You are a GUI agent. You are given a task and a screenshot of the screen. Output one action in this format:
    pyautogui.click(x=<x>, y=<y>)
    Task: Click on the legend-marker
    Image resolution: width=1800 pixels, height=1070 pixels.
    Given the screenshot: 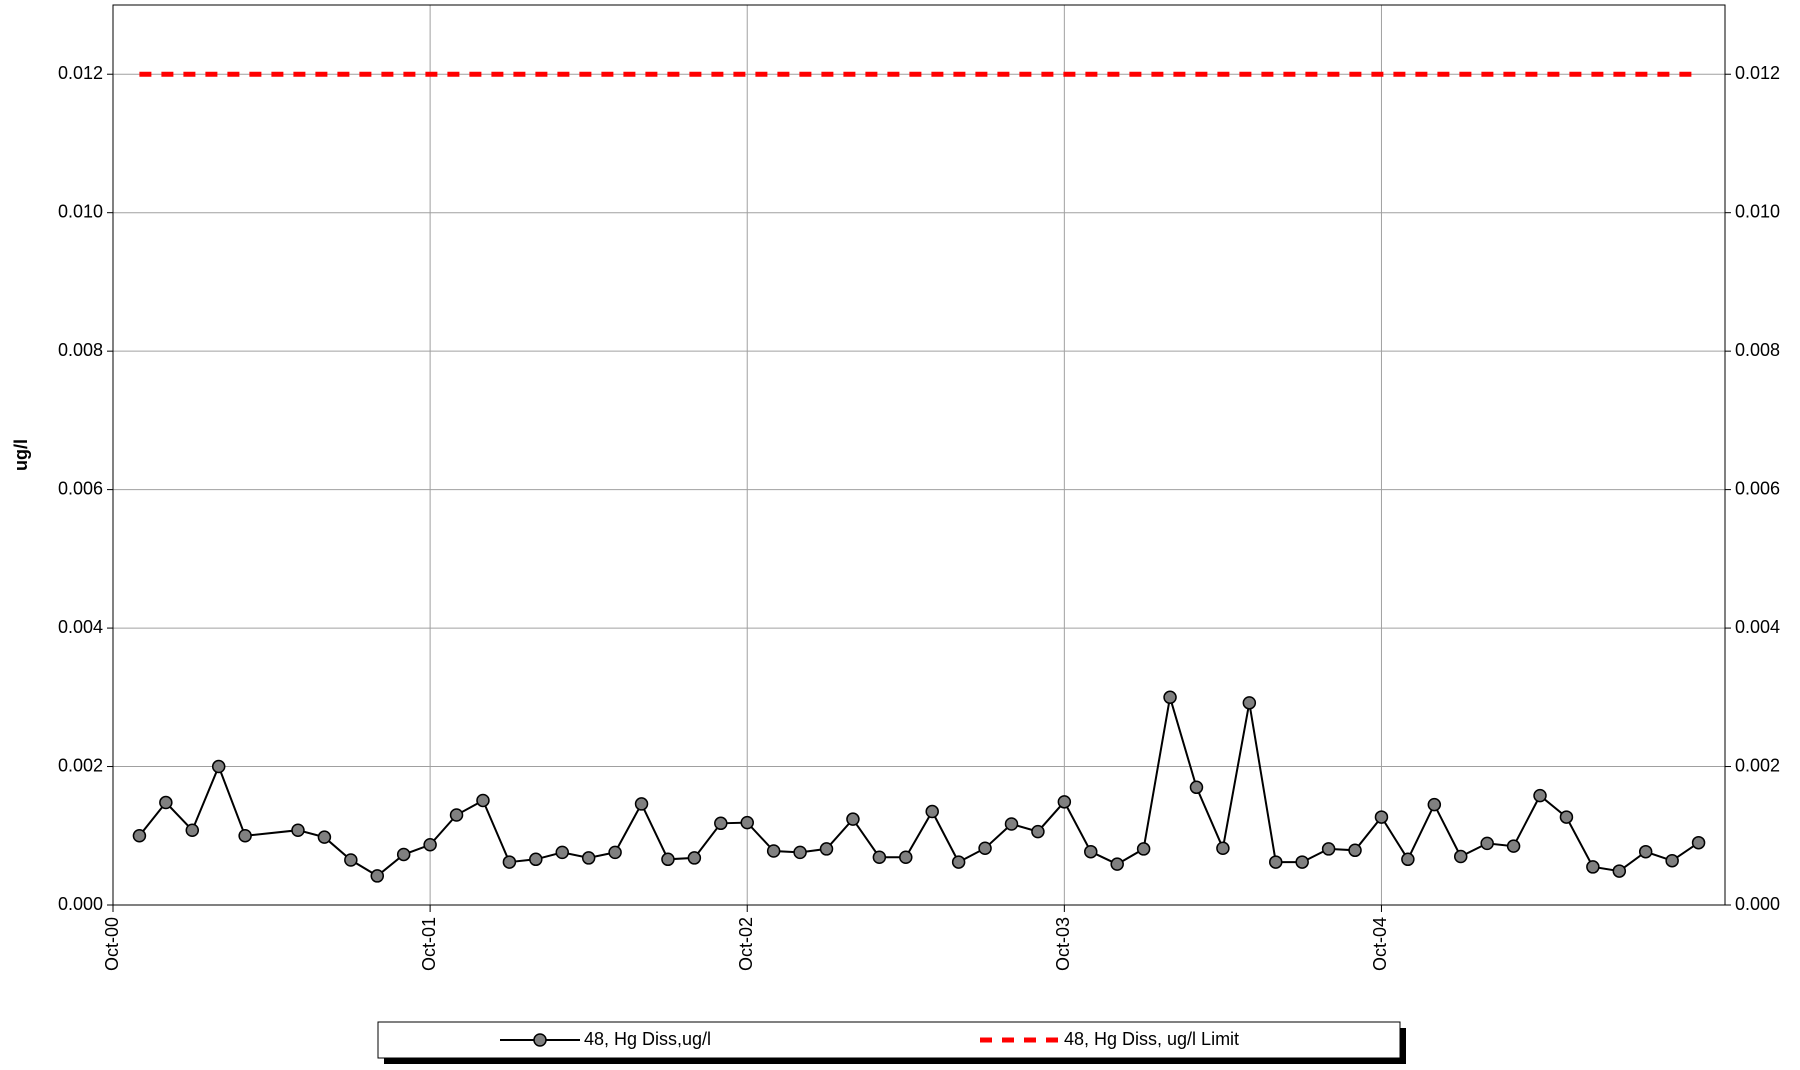 What is the action you would take?
    pyautogui.click(x=540, y=1040)
    